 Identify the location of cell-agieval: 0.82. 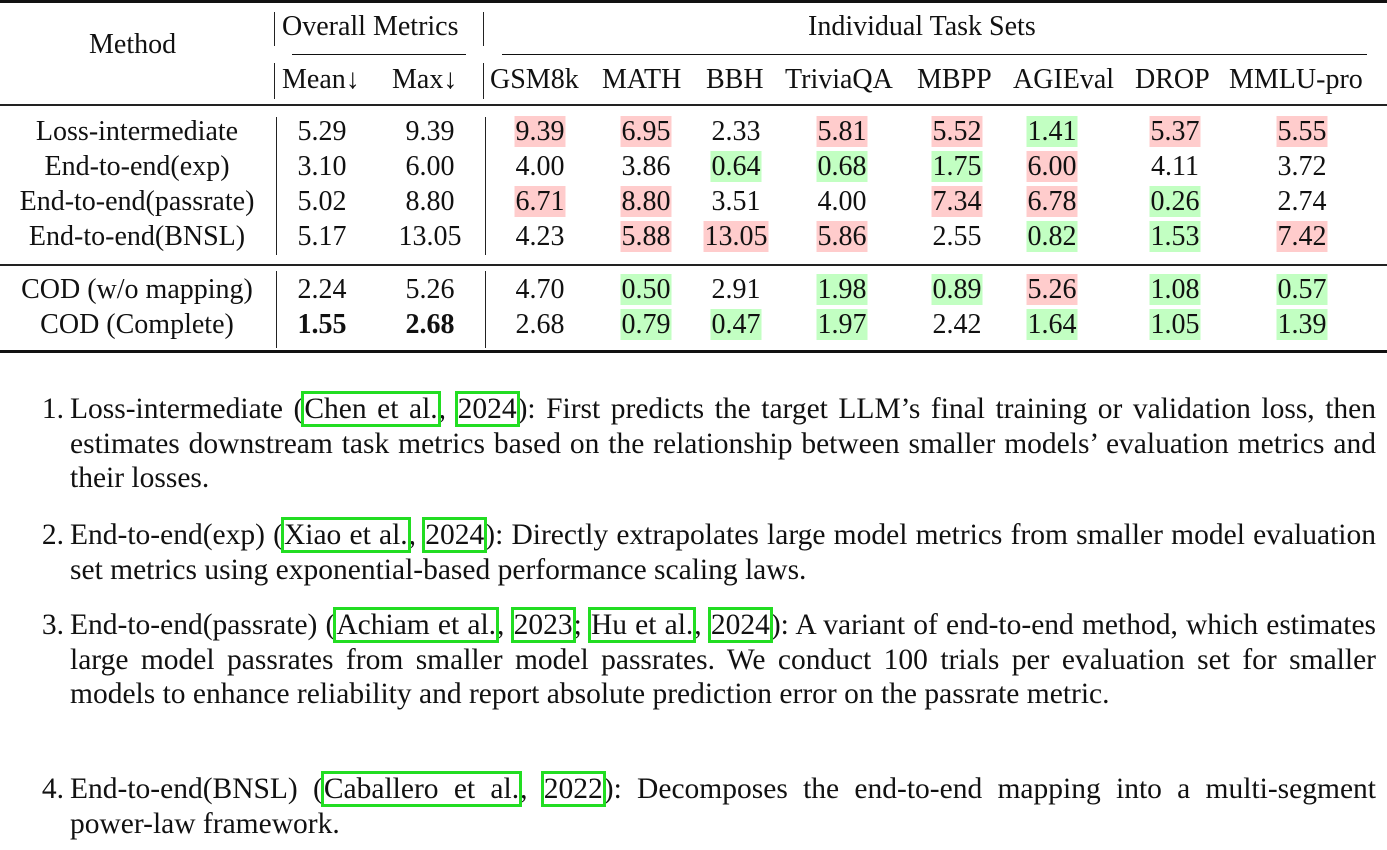
(1052, 237).